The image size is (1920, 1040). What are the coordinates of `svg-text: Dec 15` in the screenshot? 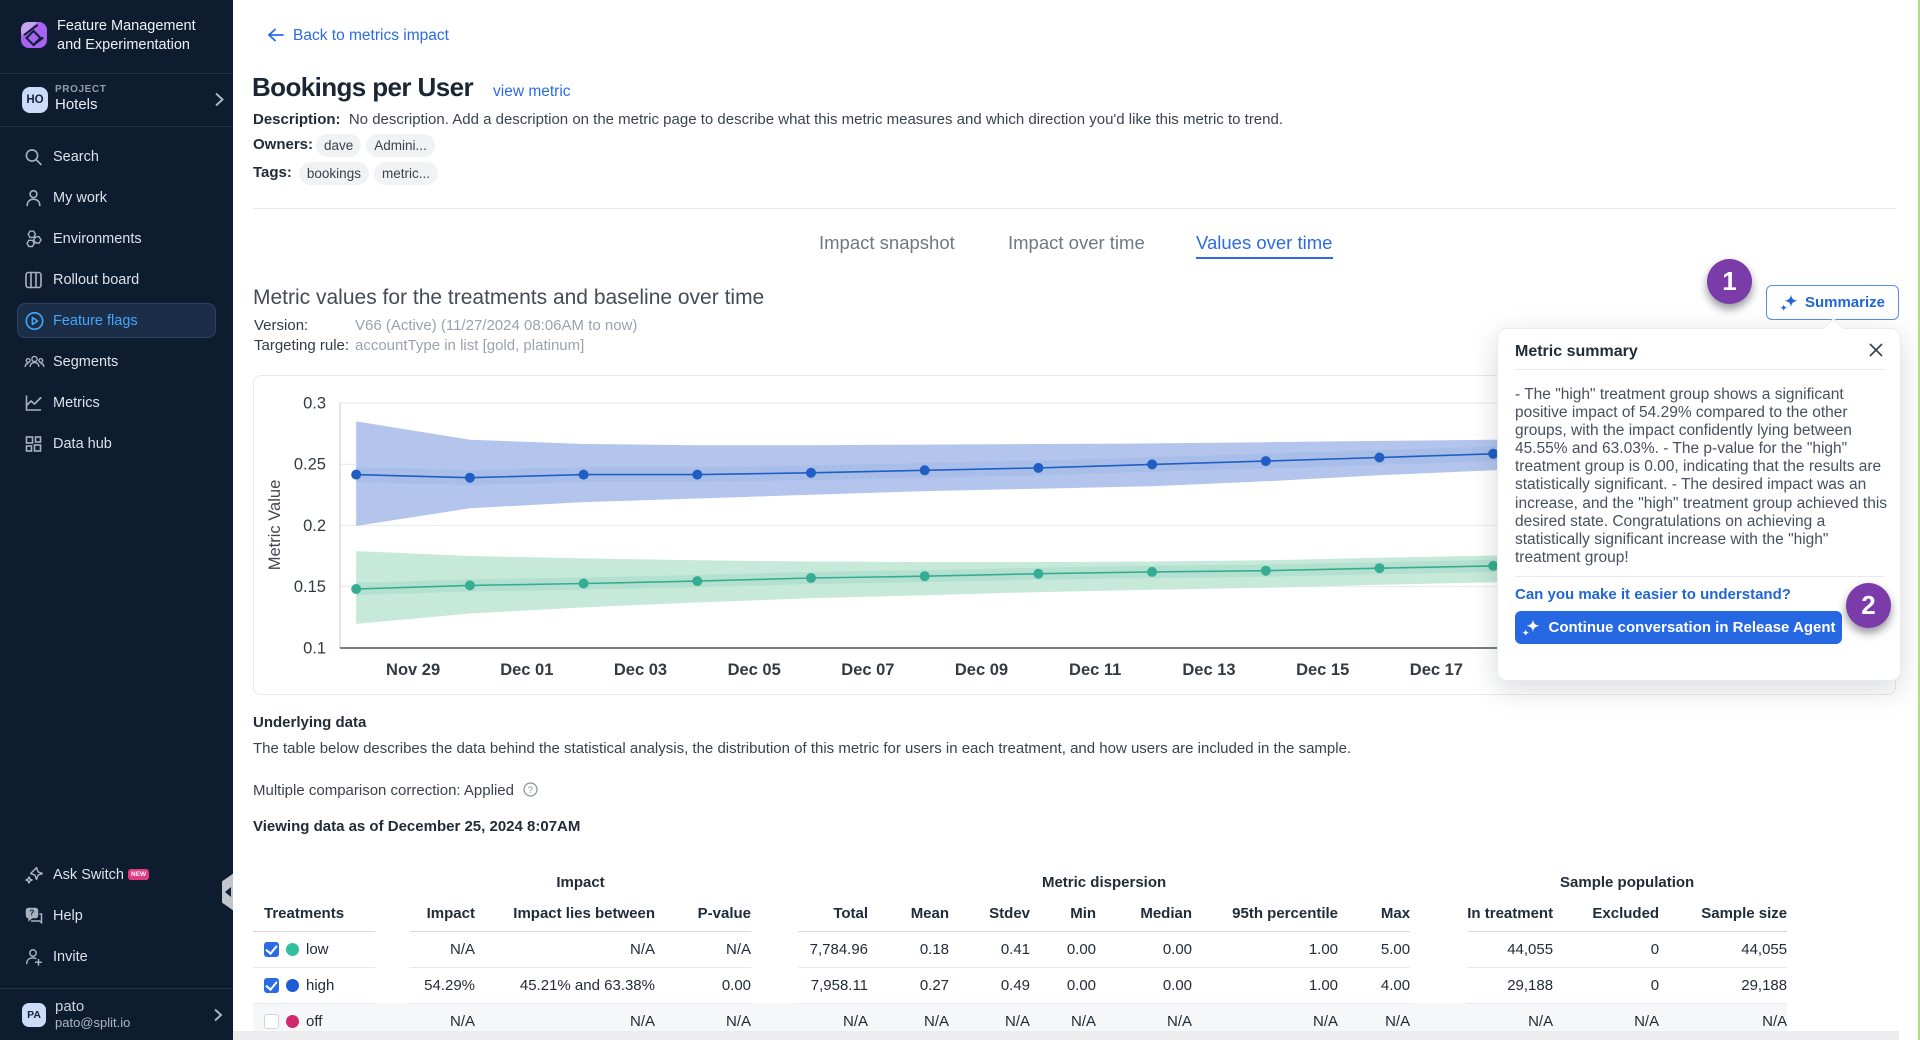 It's located at (1322, 670).